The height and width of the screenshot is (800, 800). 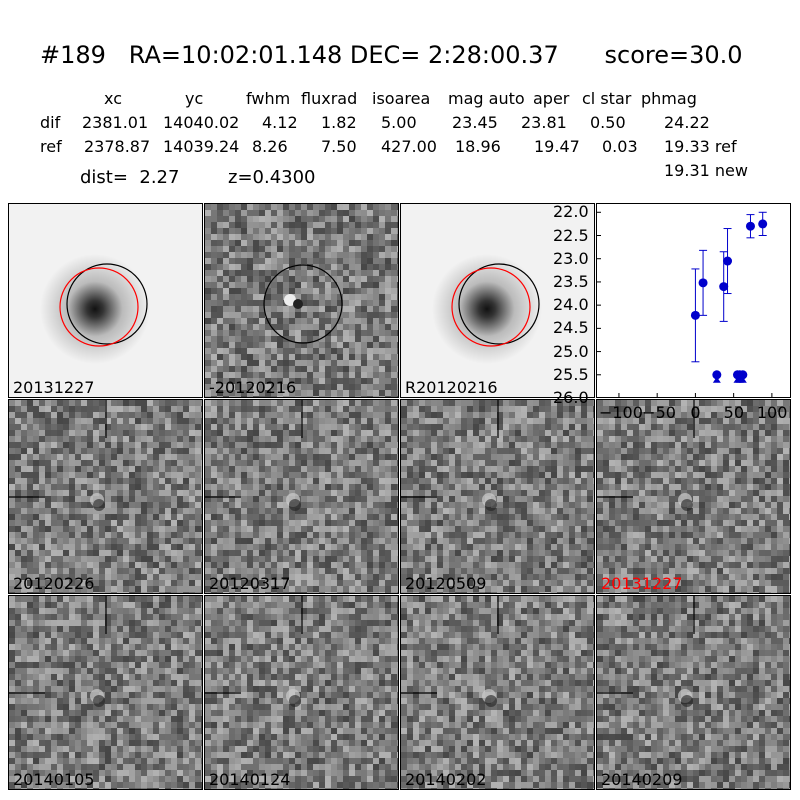 I want to click on column-header: aper, so click(x=551, y=98).